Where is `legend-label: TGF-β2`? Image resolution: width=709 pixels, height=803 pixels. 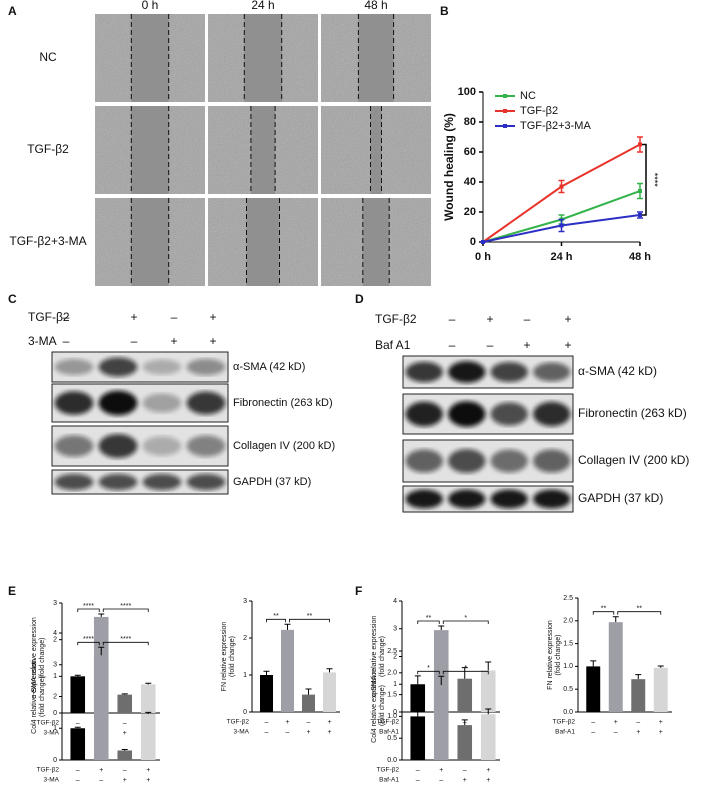 legend-label: TGF-β2 is located at coordinates (539, 111).